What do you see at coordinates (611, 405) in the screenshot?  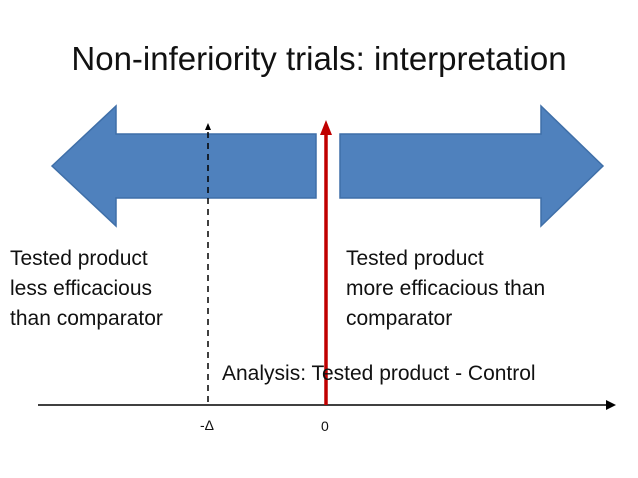 I see `x-axis-arrowhead` at bounding box center [611, 405].